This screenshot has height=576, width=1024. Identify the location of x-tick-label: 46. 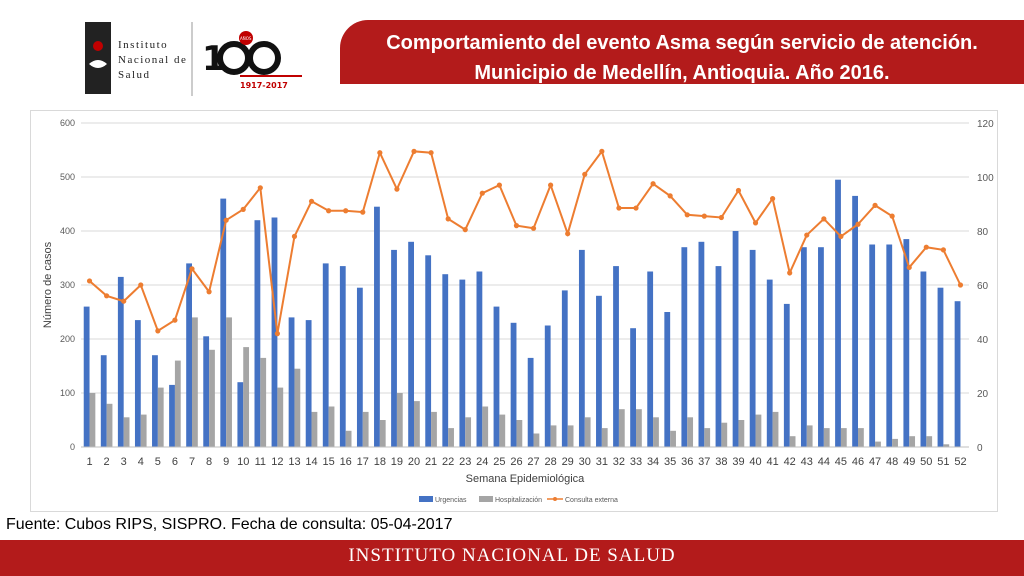
(858, 462).